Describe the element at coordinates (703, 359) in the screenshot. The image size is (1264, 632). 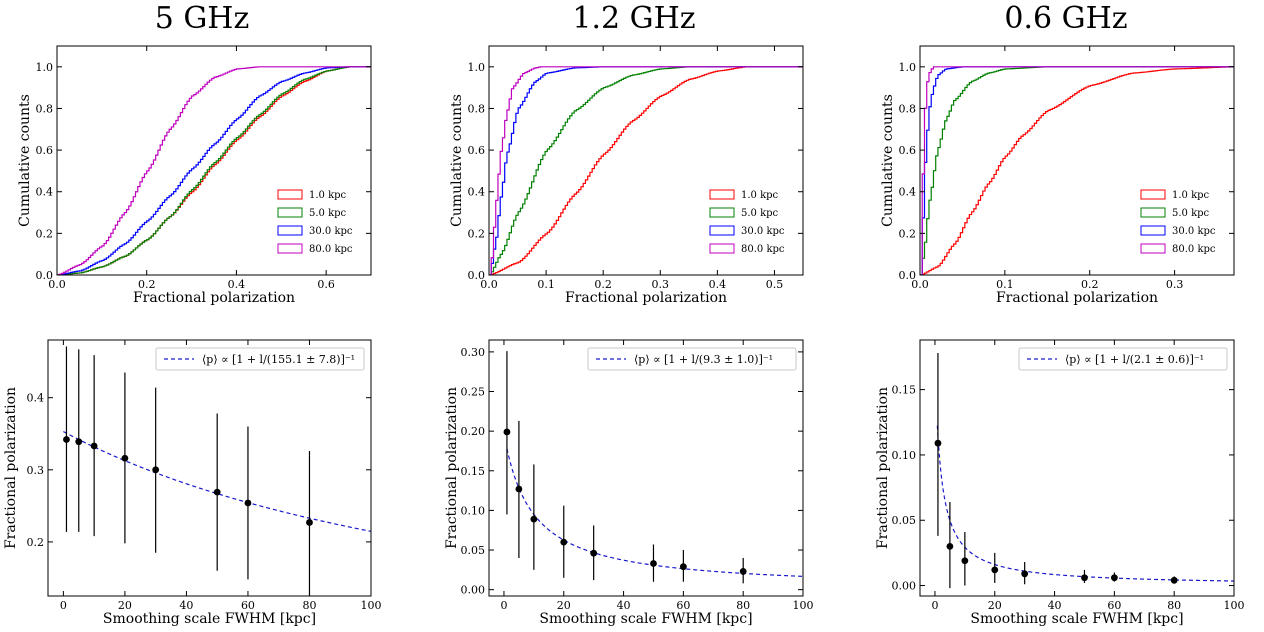
I see `fit-legend-label: ⟨p⟩ ∝ [1 + l/(9.3 ± 1.0)]⁻¹` at that location.